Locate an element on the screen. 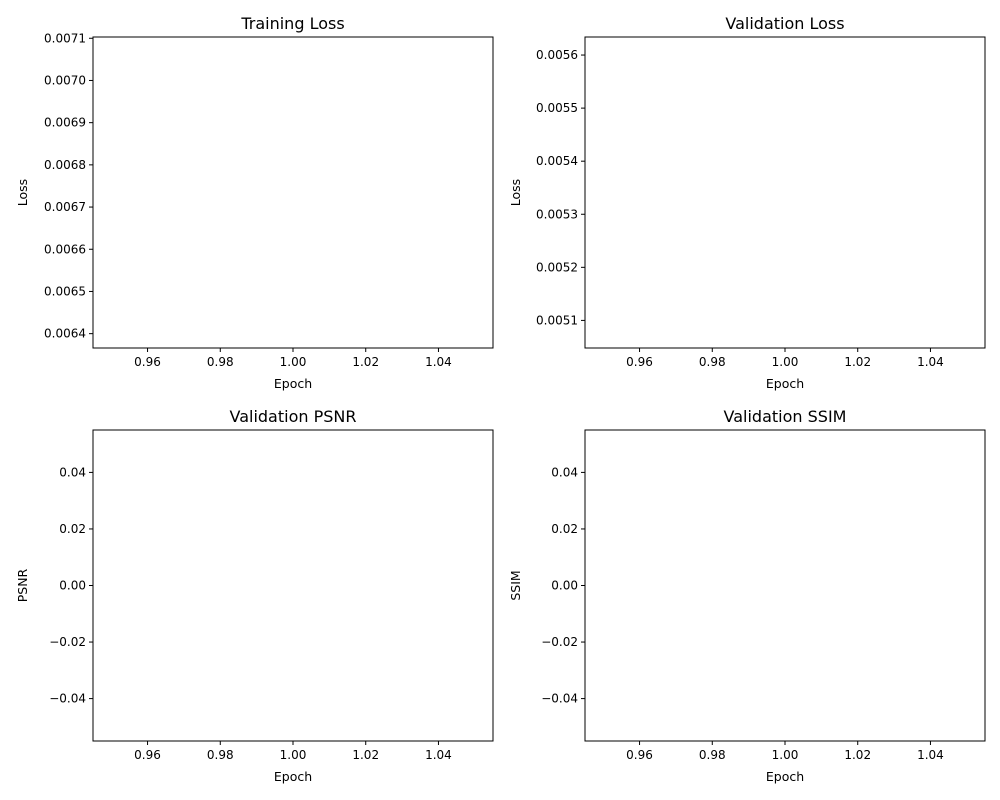 The height and width of the screenshot is (800, 1000). validation-loss-title: Validation Loss is located at coordinates (784, 23).